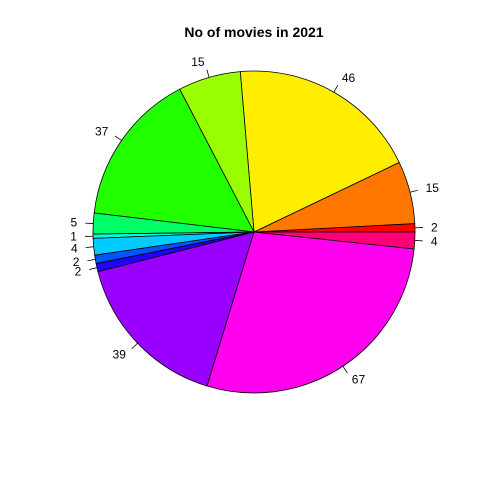  What do you see at coordinates (349, 78) in the screenshot?
I see `pie-slice-label-2: 46` at bounding box center [349, 78].